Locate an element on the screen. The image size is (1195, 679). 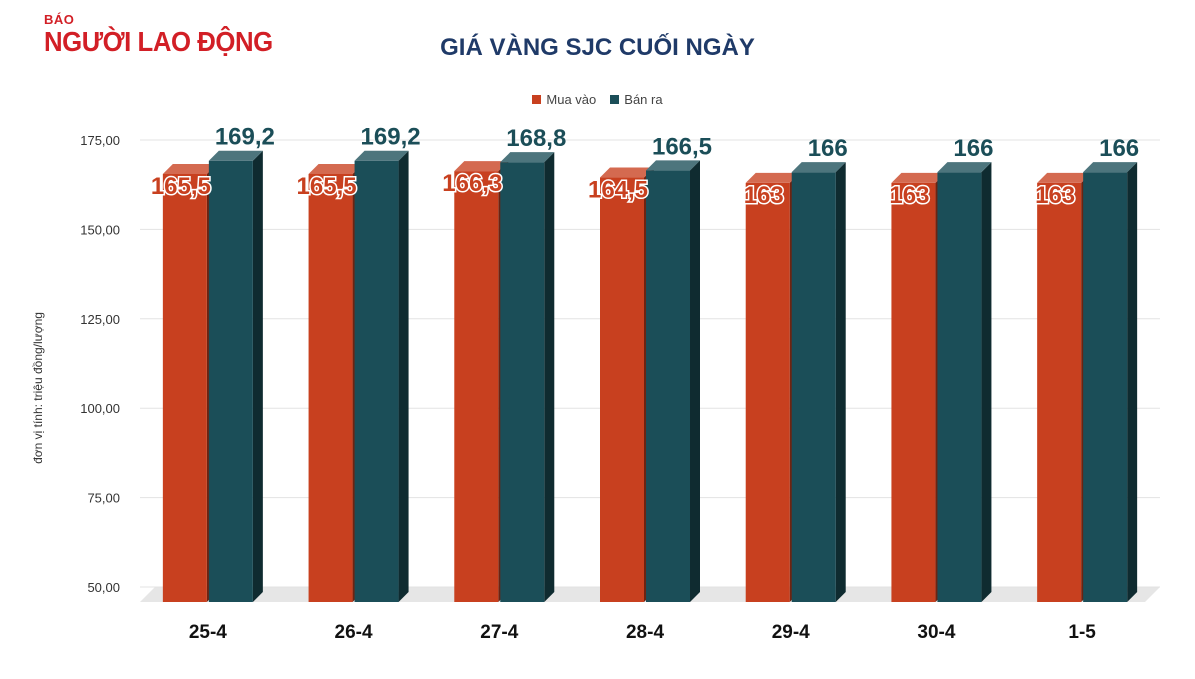
x-tick-label: 28-4 is located at coordinates (645, 632).